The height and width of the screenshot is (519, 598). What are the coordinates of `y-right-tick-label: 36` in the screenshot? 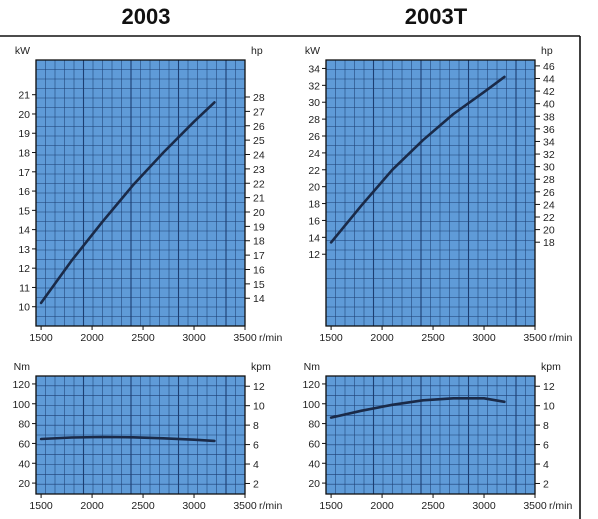 It's located at (549, 130).